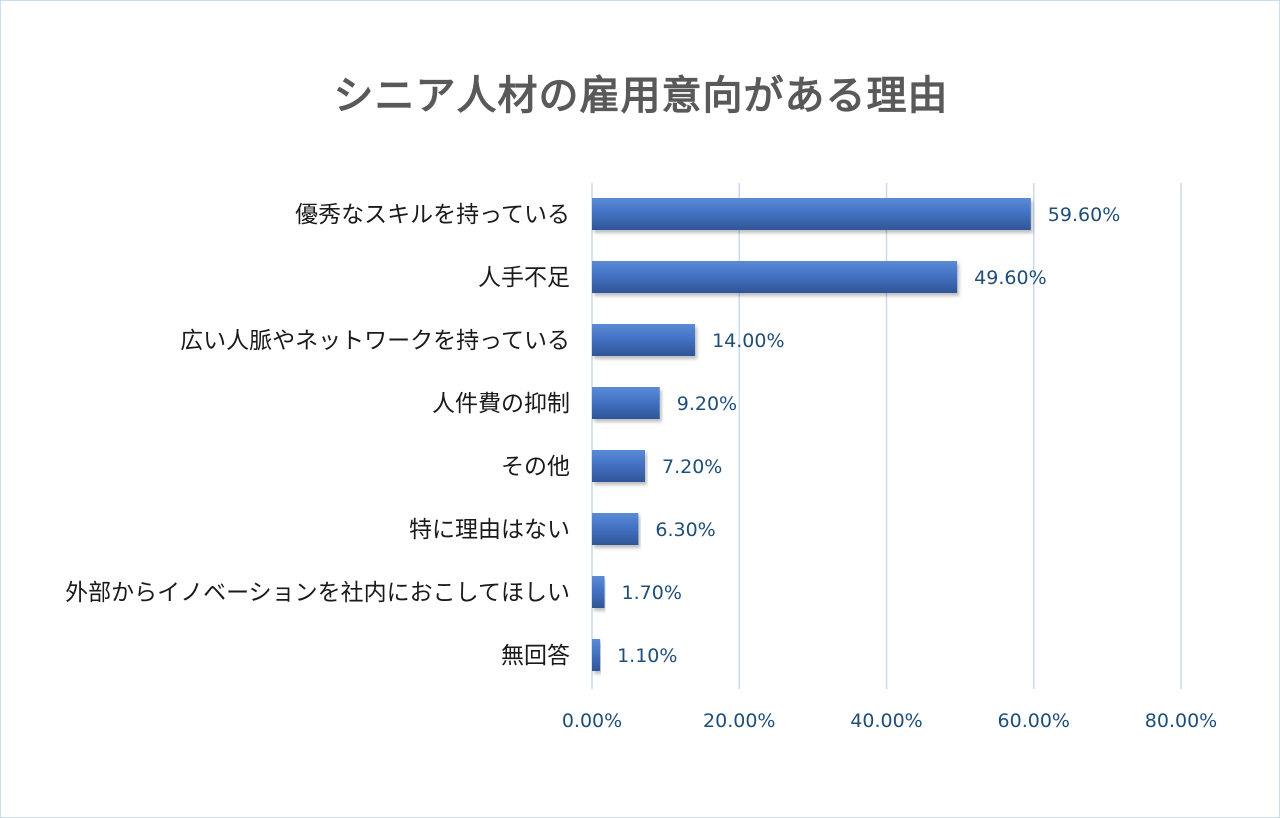 Image resolution: width=1280 pixels, height=818 pixels. I want to click on data-label: 14.00%, so click(748, 341).